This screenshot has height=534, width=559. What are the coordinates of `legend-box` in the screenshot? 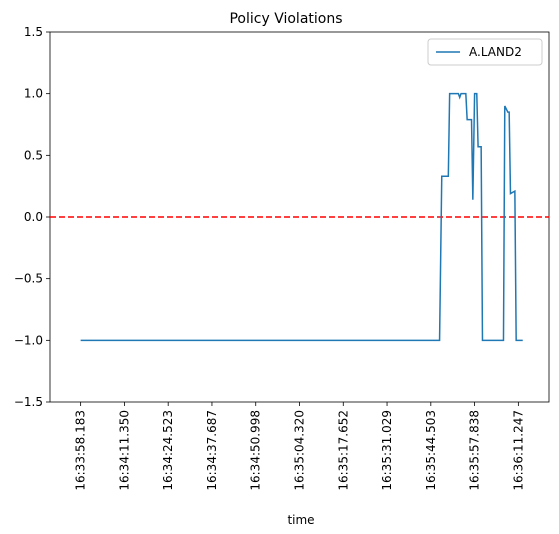 It's located at (485, 52).